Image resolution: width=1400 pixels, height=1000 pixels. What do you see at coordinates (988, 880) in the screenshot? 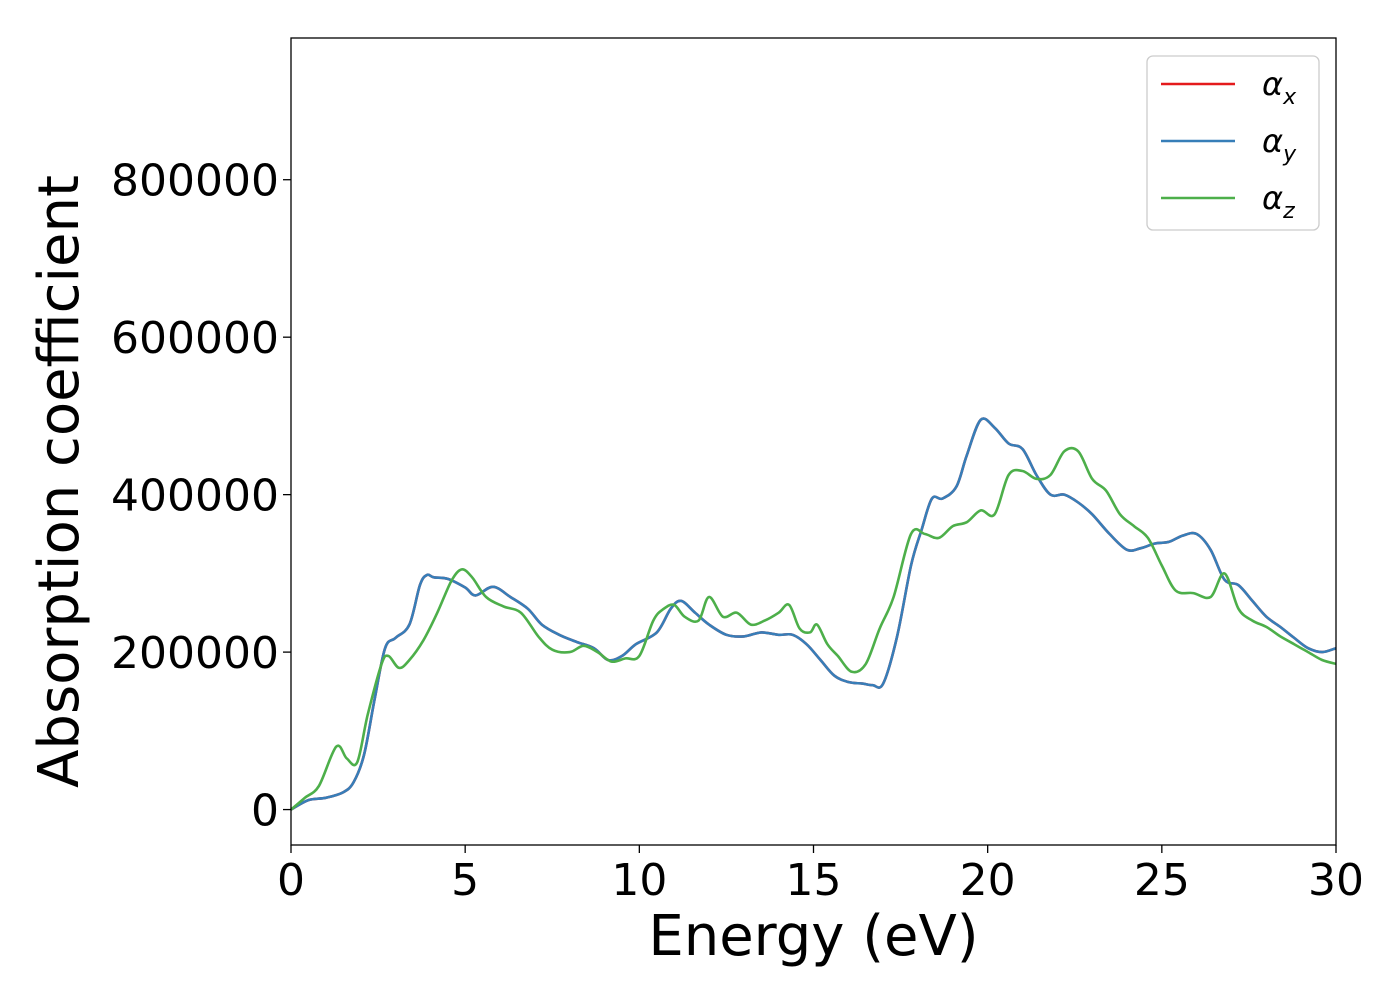
I see `x-tick-label: 20` at bounding box center [988, 880].